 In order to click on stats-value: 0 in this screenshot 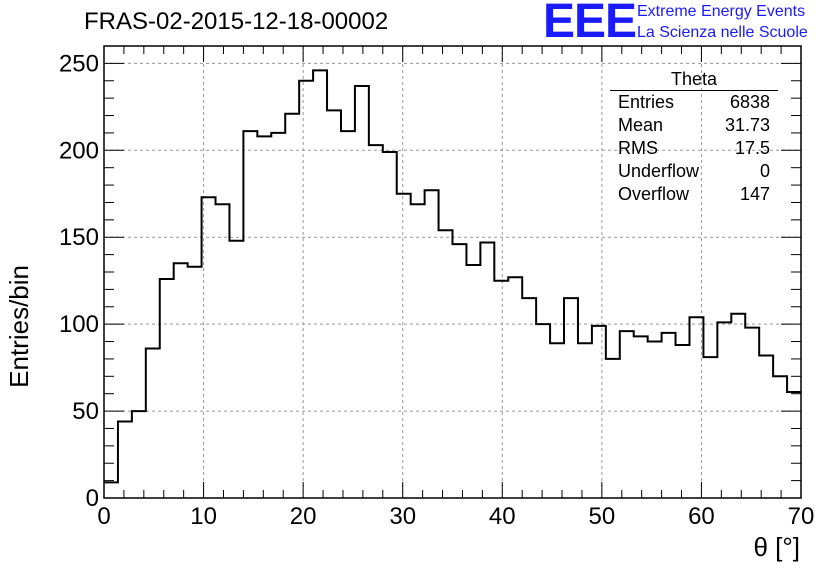, I will do `click(764, 171)`.